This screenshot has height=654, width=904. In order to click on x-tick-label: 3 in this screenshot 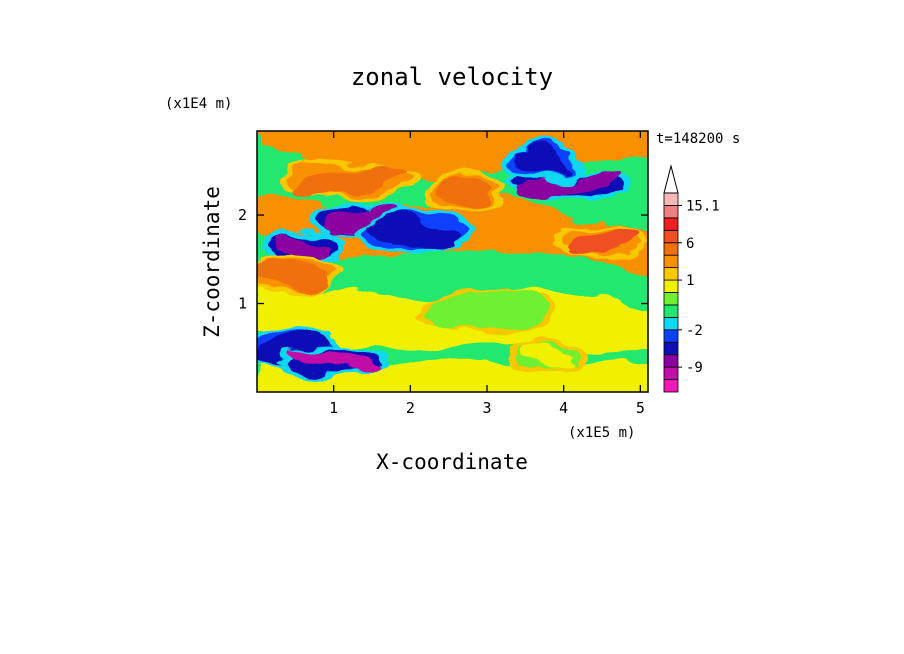, I will do `click(486, 408)`.